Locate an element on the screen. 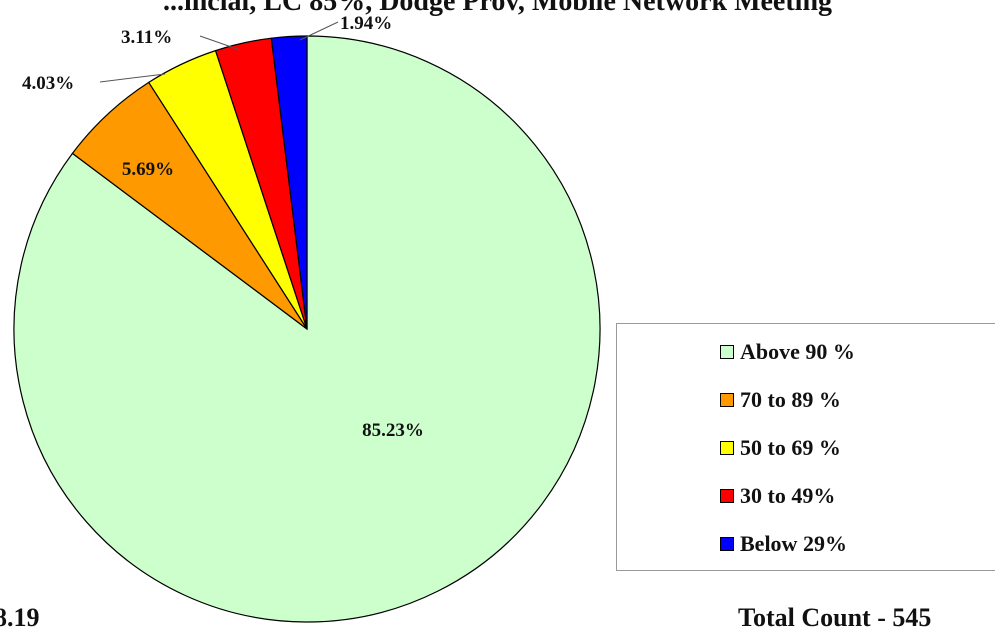 This screenshot has width=995, height=633. legend-label-70-to-89: 70 to 89 % is located at coordinates (790, 399).